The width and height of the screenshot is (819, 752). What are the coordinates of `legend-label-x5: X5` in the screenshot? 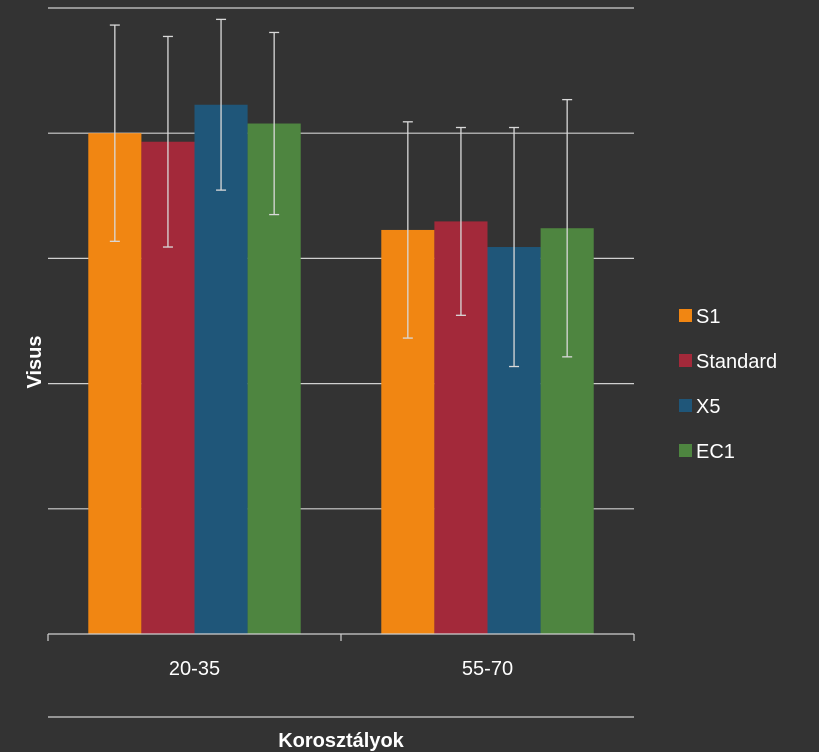 It's located at (708, 407).